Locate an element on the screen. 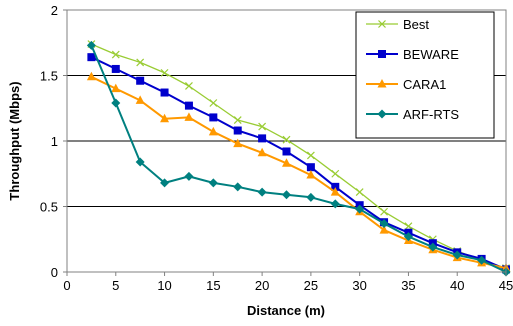  x-tick-label: 5 is located at coordinates (115, 285).